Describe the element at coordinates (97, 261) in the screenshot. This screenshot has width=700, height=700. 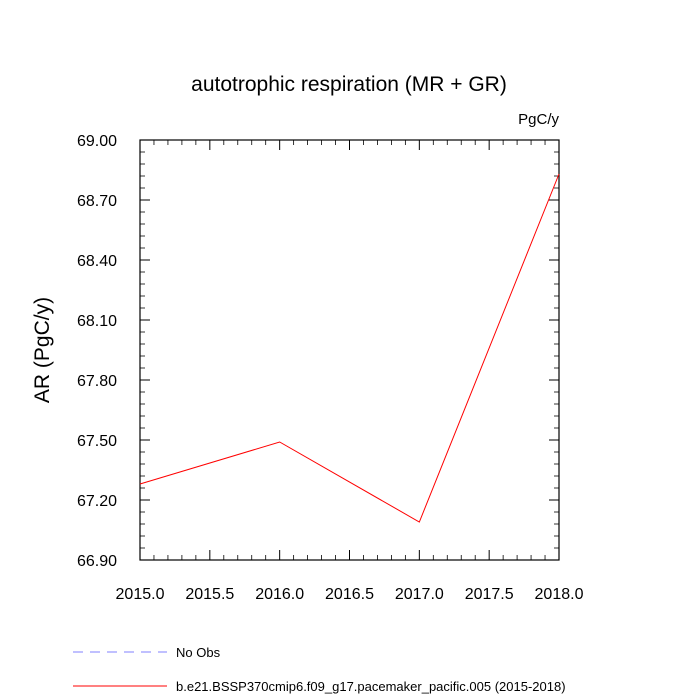
I see `y-tick-label: 68.40` at that location.